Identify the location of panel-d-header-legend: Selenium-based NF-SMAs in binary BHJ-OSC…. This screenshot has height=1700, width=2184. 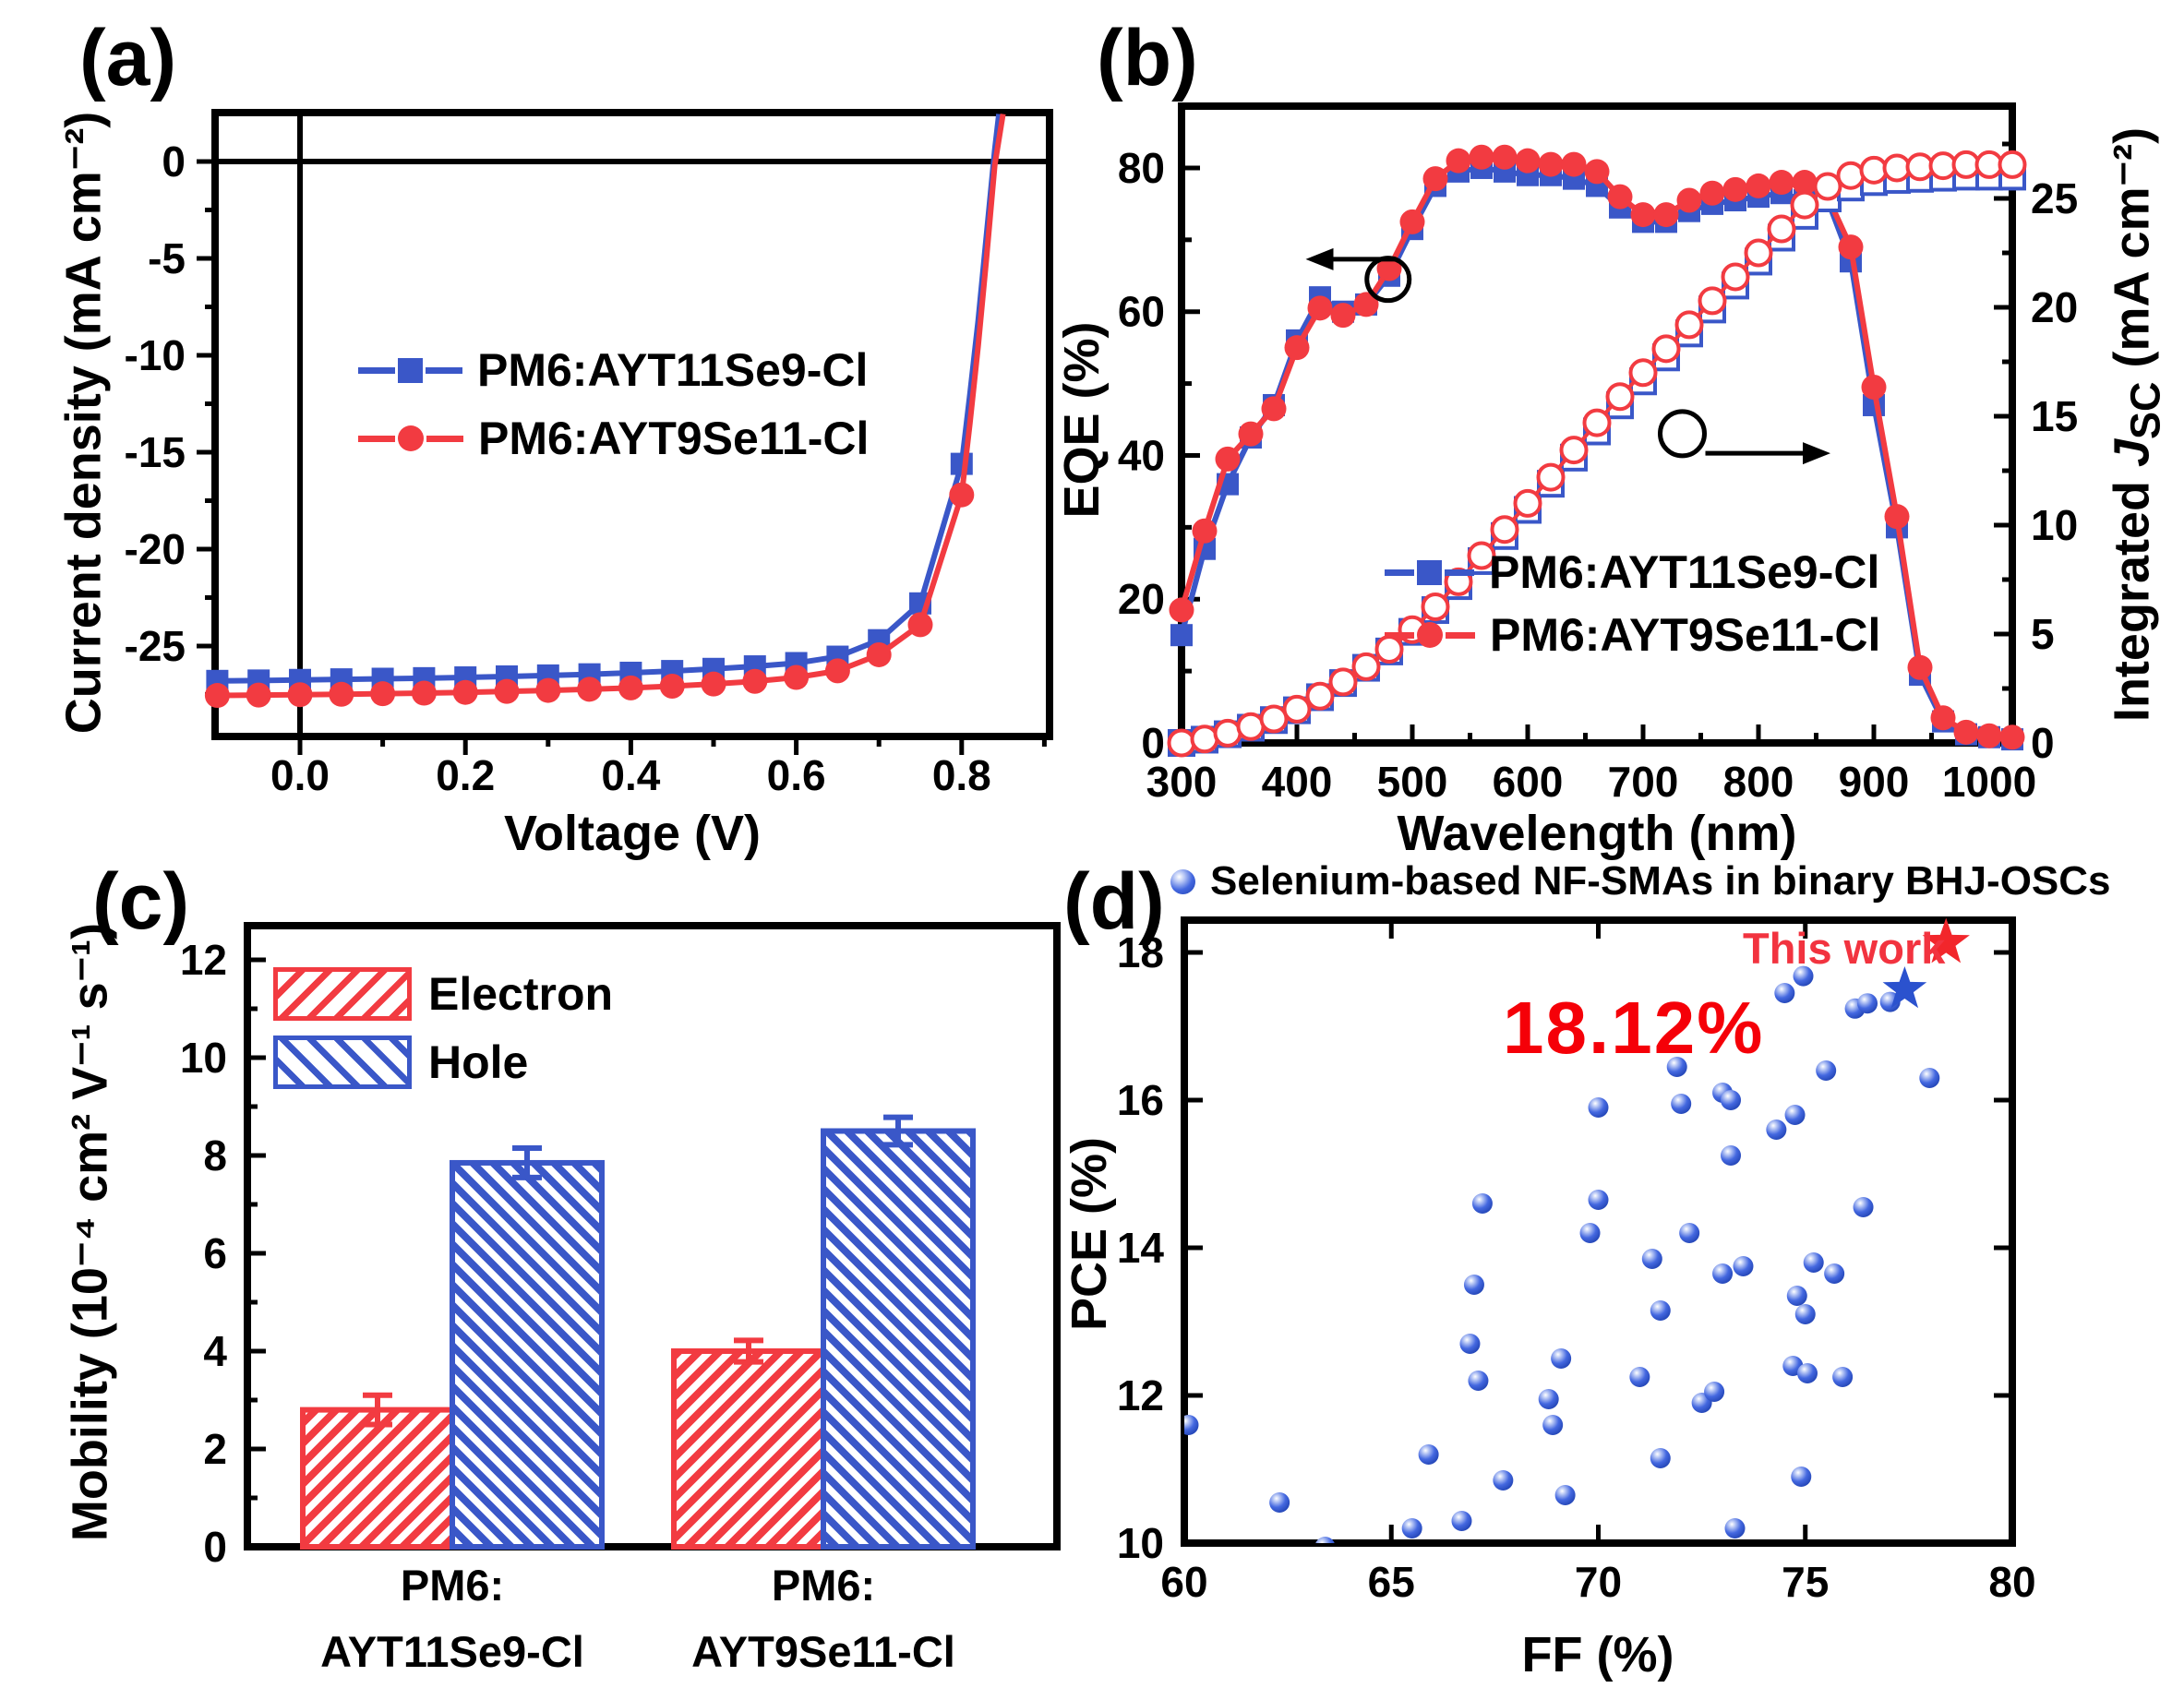
(1640, 881).